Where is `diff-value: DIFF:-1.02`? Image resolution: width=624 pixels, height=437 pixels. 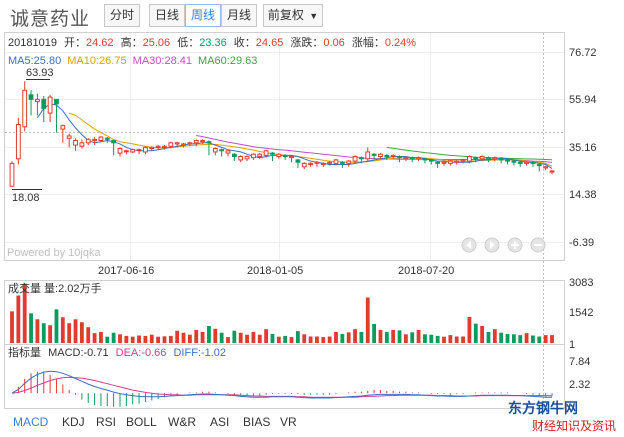
diff-value: DIFF:-1.02 is located at coordinates (199, 353).